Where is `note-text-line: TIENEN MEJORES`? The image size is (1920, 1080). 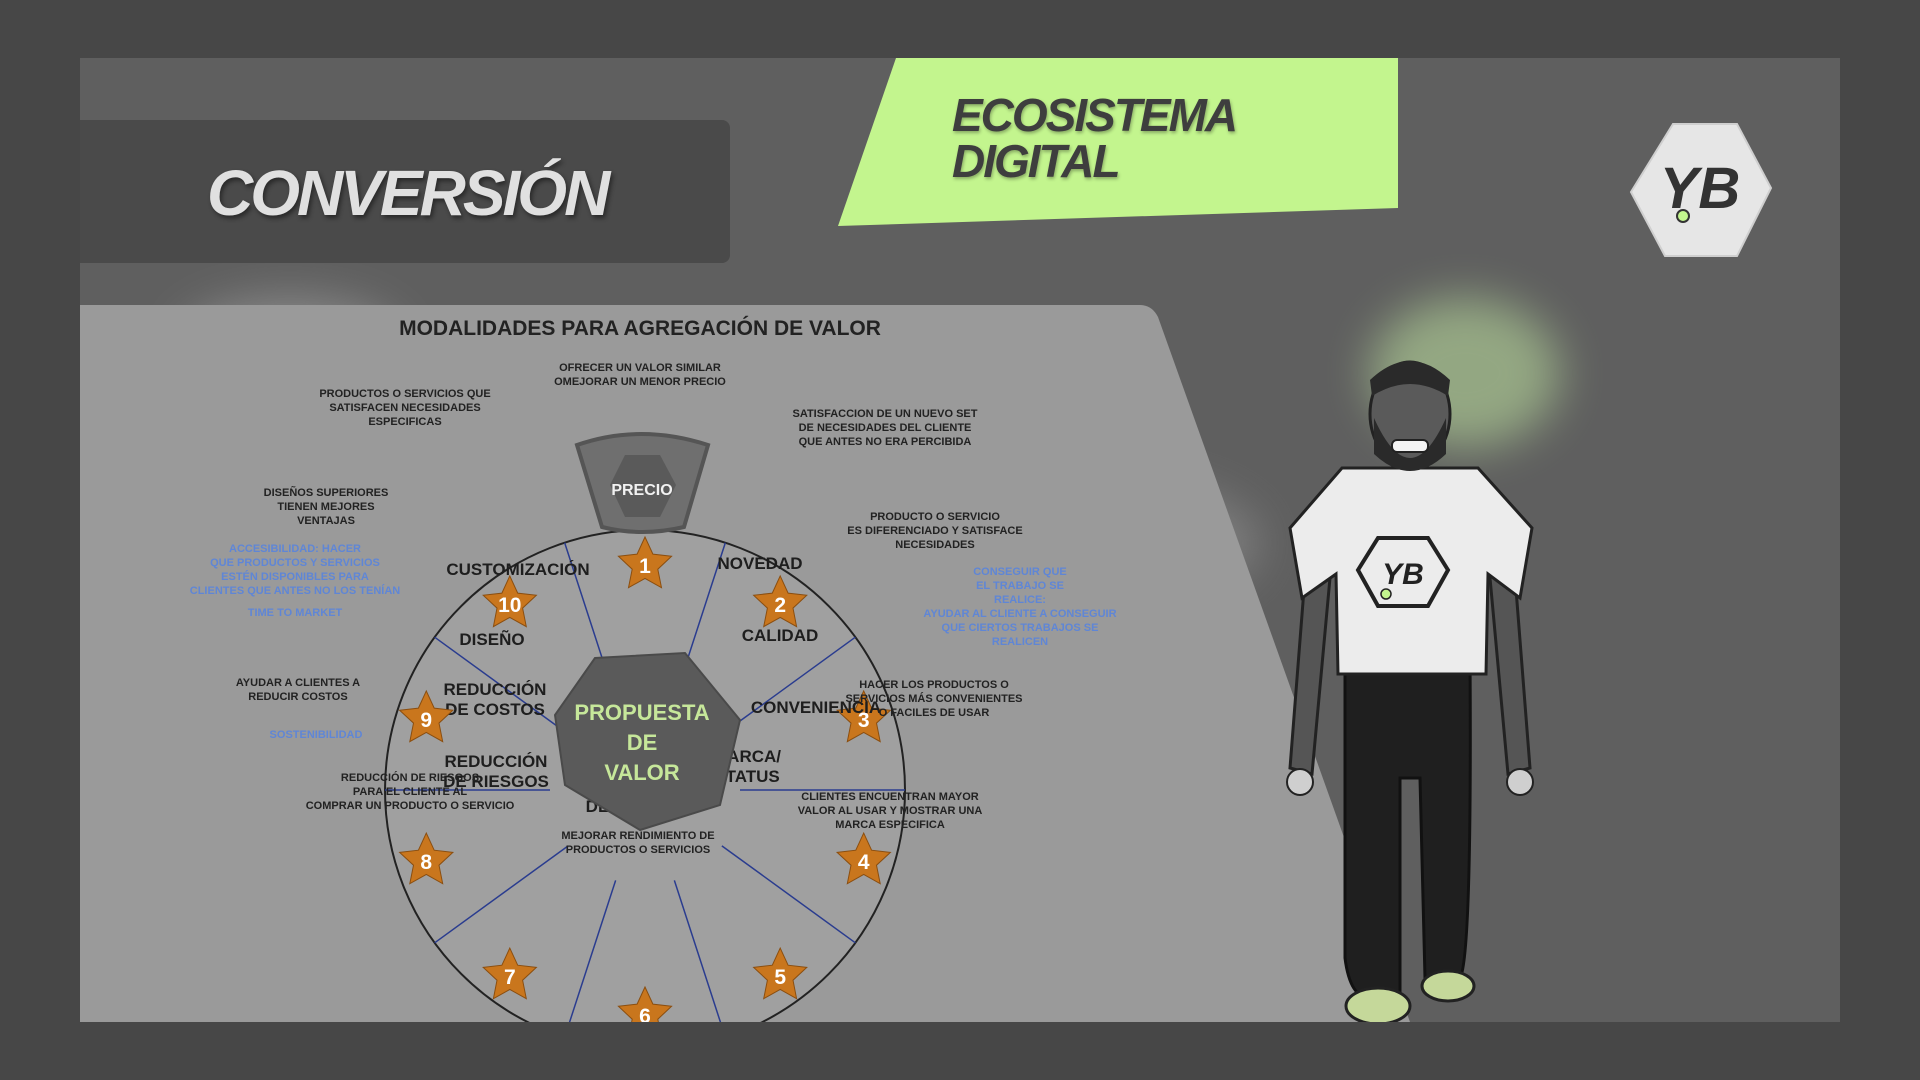 note-text-line: TIENEN MEJORES is located at coordinates (325, 507).